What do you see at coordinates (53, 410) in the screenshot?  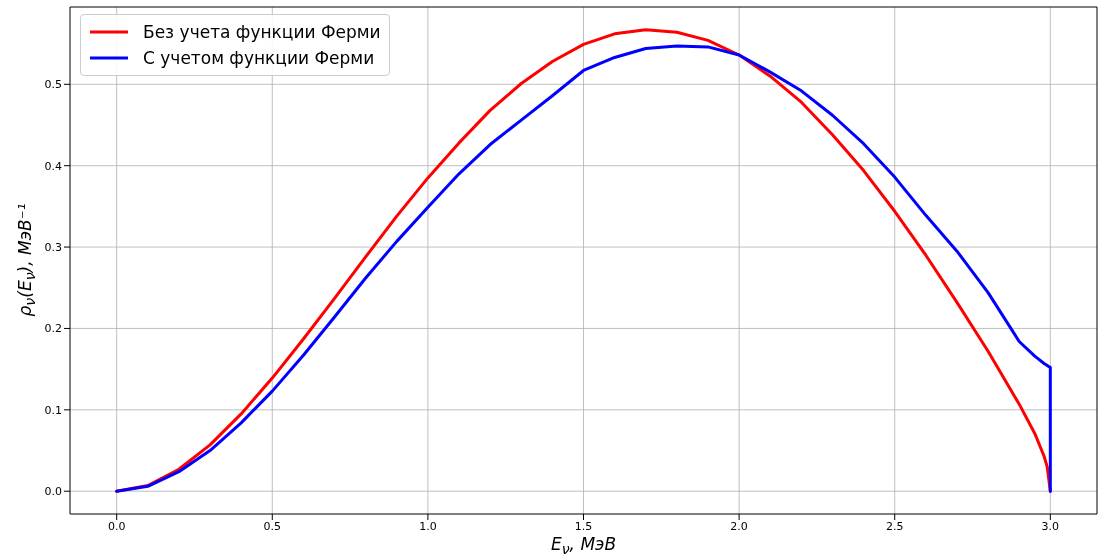 I see `y-tick-label: 0.1` at bounding box center [53, 410].